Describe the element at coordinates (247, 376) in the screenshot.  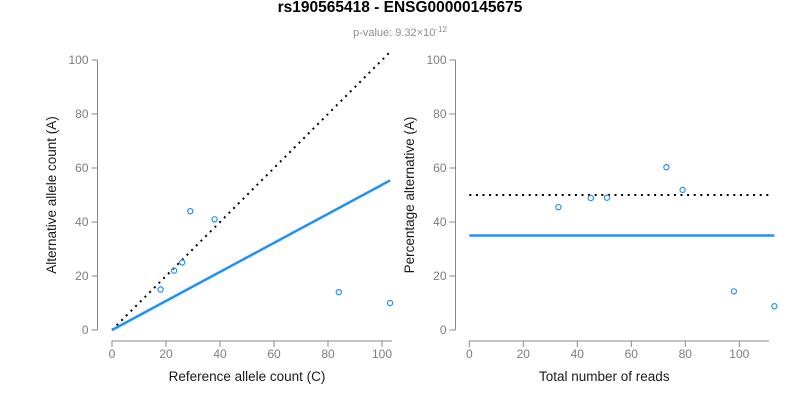
I see `x-axis-title: Reference allele count (C)` at that location.